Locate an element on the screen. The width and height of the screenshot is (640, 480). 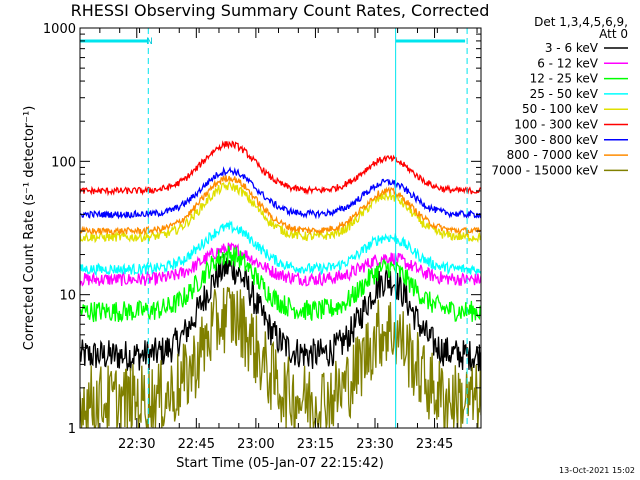
legend-entry-label: 6 - 12 keV is located at coordinates (568, 63).